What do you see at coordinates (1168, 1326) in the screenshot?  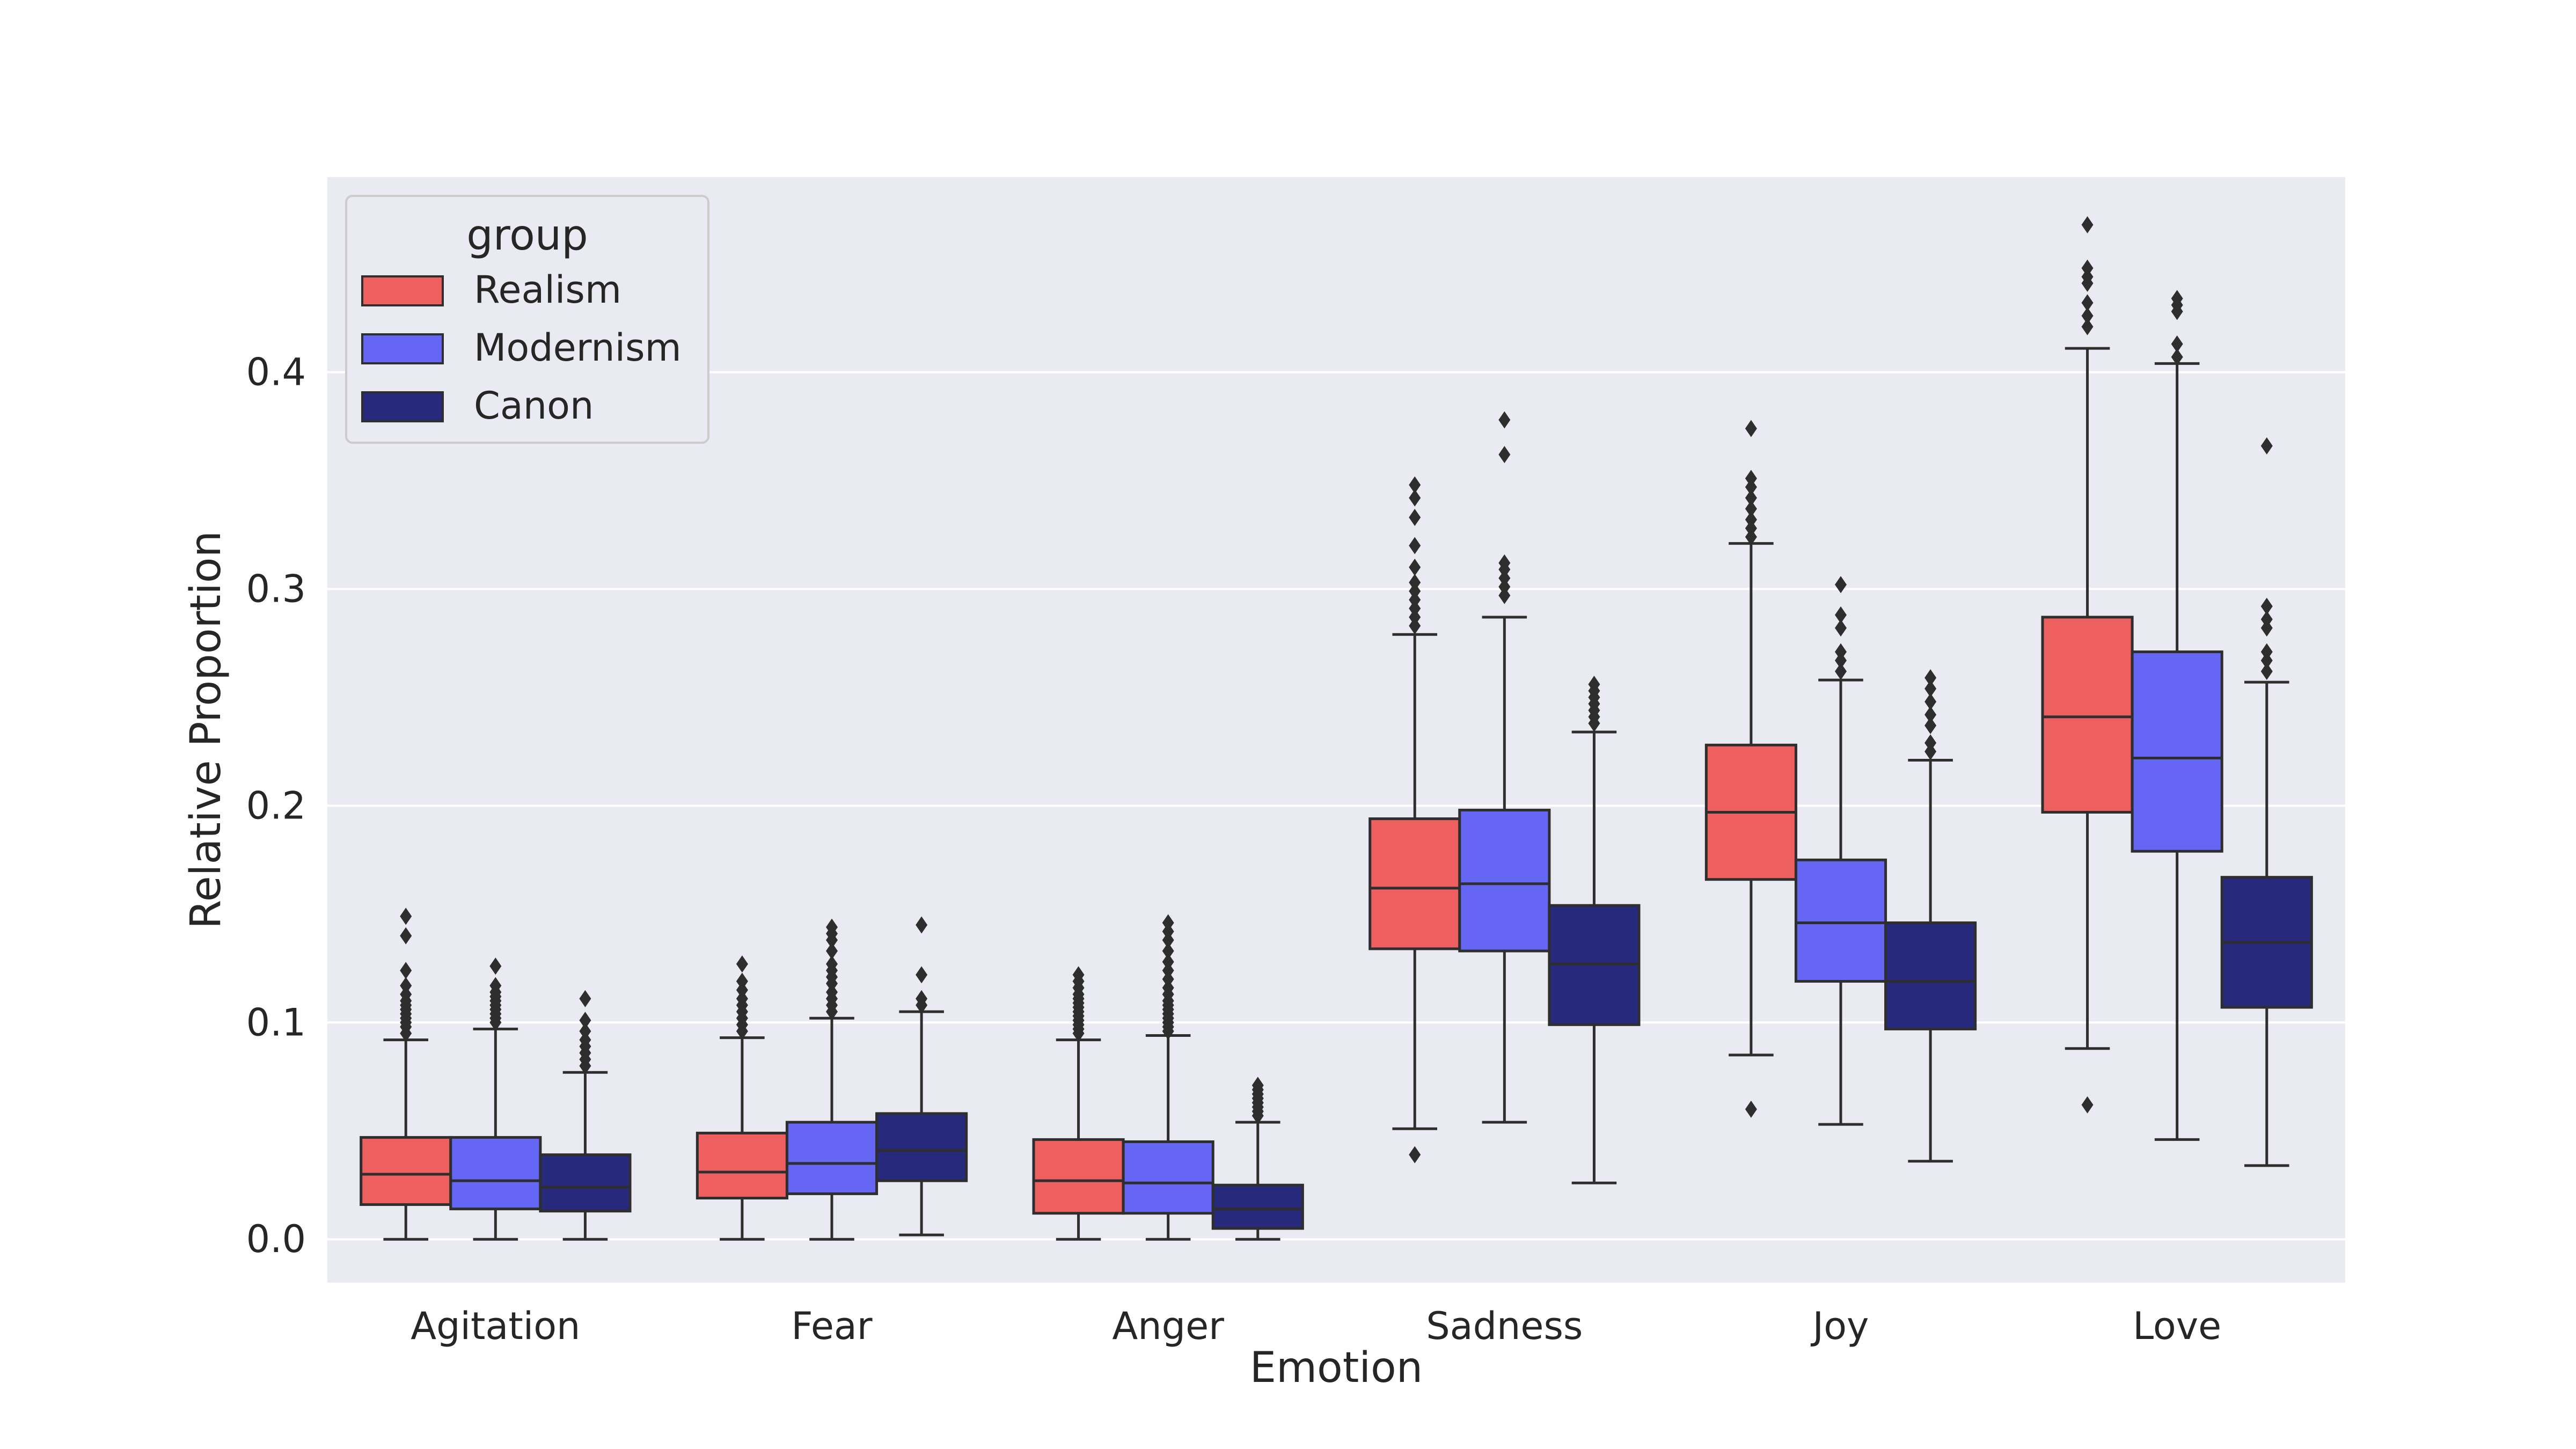 I see `x-tick-label: Anger` at bounding box center [1168, 1326].